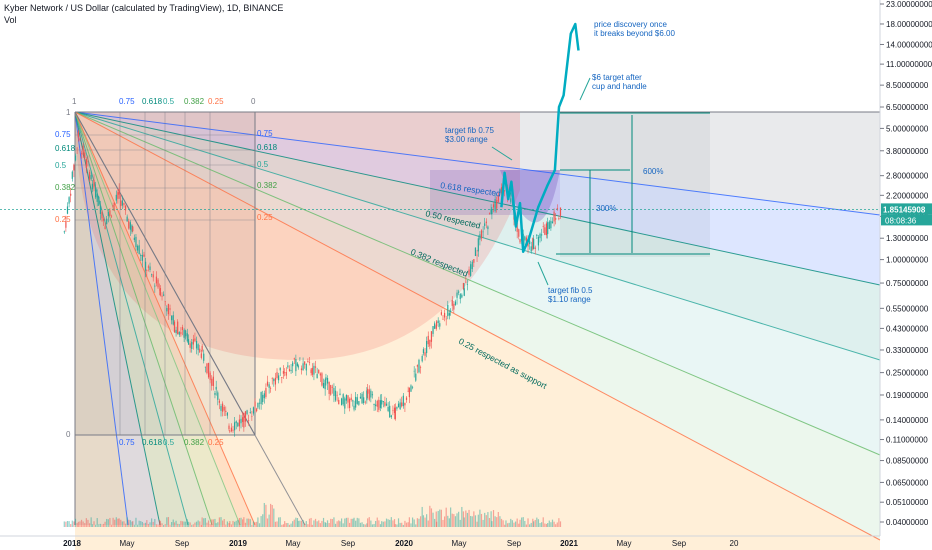 The width and height of the screenshot is (932, 550). I want to click on price-tick-label: 6.50000000, so click(907, 107).